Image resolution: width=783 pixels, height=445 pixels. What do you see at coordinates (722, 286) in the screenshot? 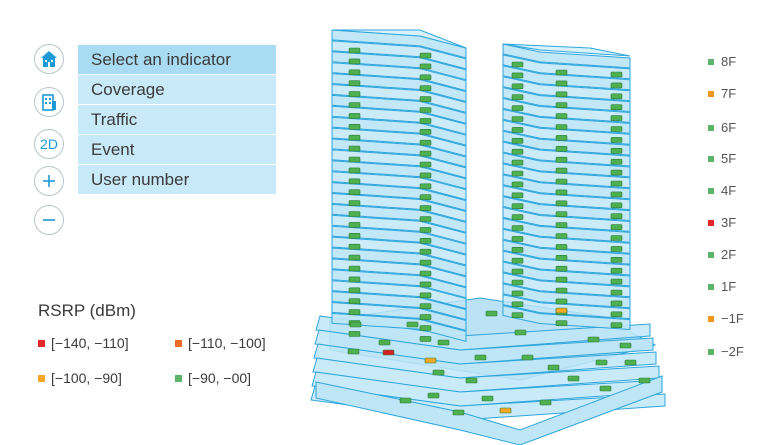
I see `floor-item-1f: 1F` at bounding box center [722, 286].